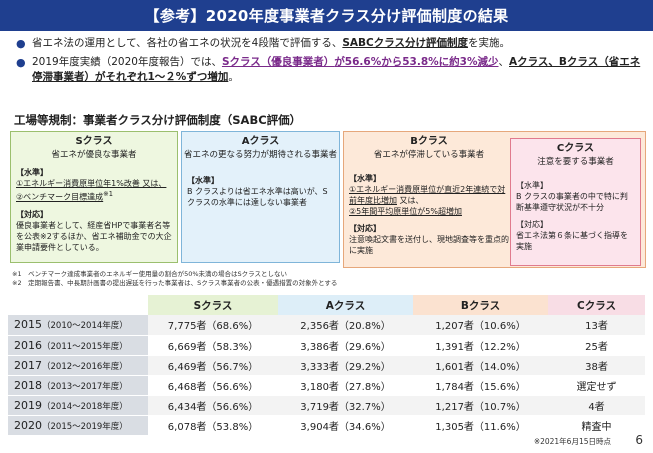  I want to click on table-header-c: Cクラス, so click(596, 305).